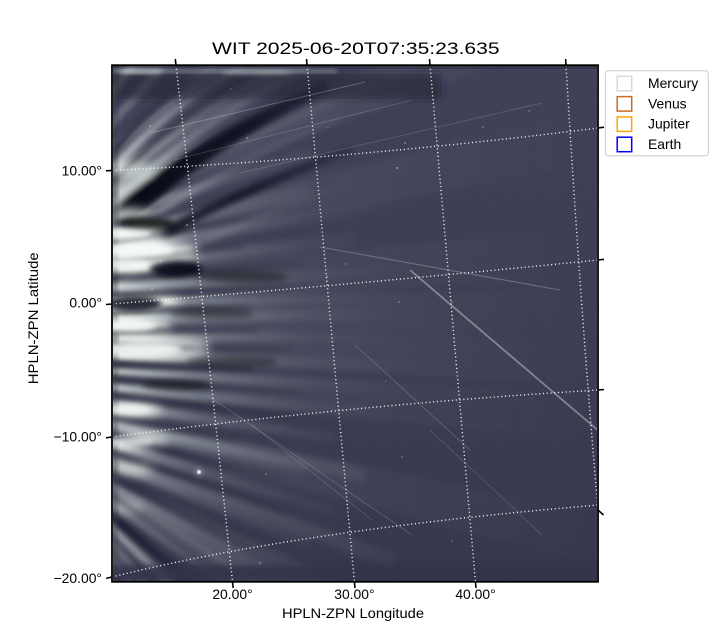 This screenshot has height=640, width=720. I want to click on svg-text: Jupiter, so click(669, 124).